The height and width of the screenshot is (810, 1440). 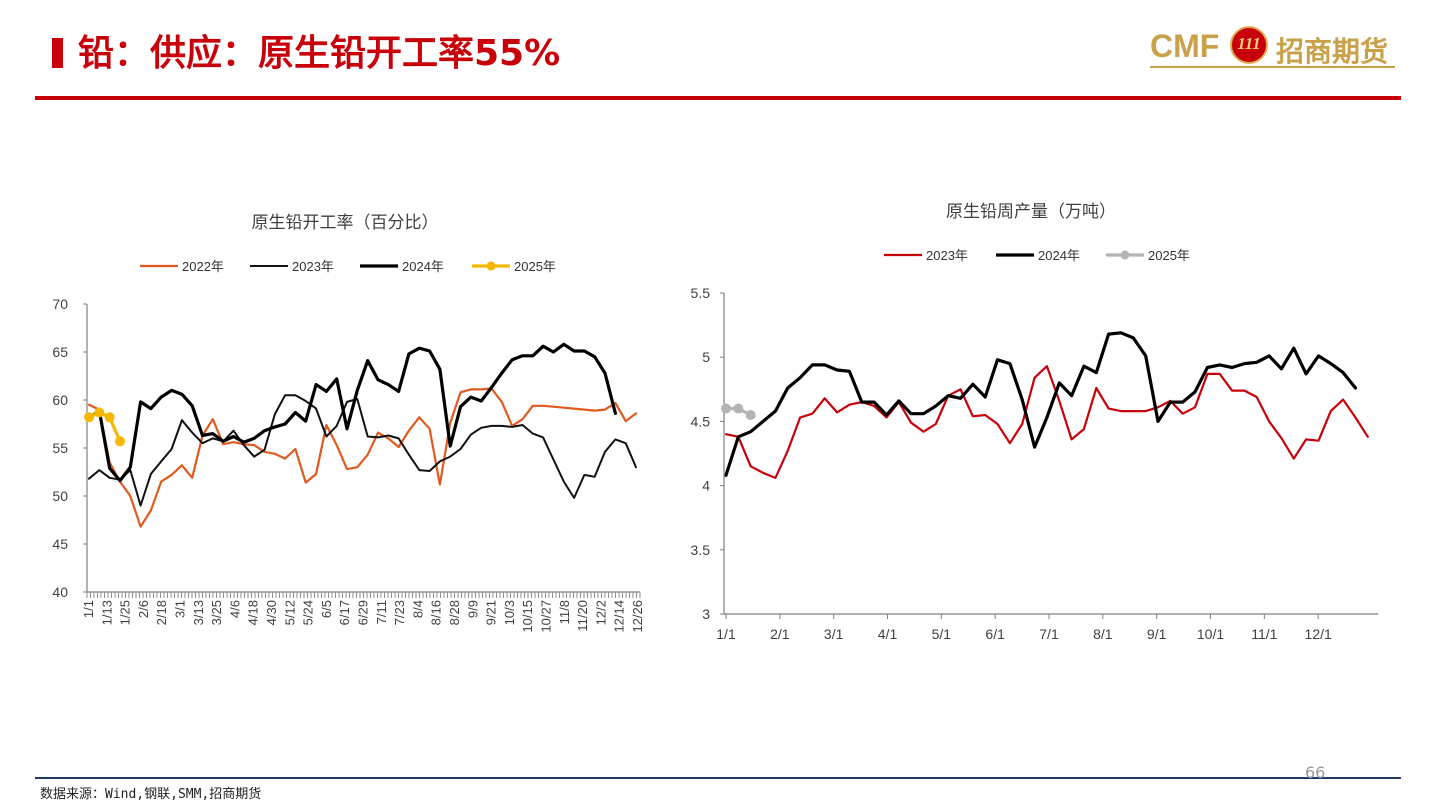 What do you see at coordinates (60, 304) in the screenshot?
I see `y-tick-label: 70` at bounding box center [60, 304].